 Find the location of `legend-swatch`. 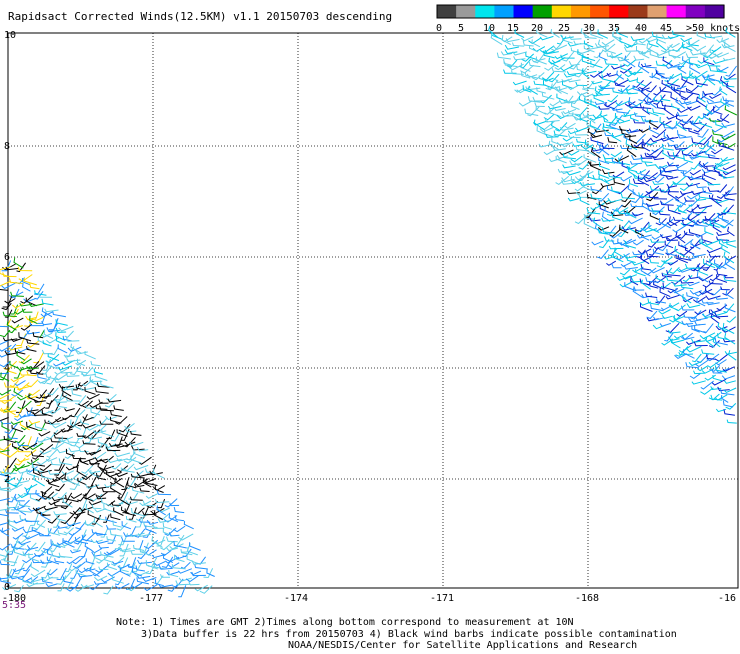

legend-swatch is located at coordinates (580, 11).